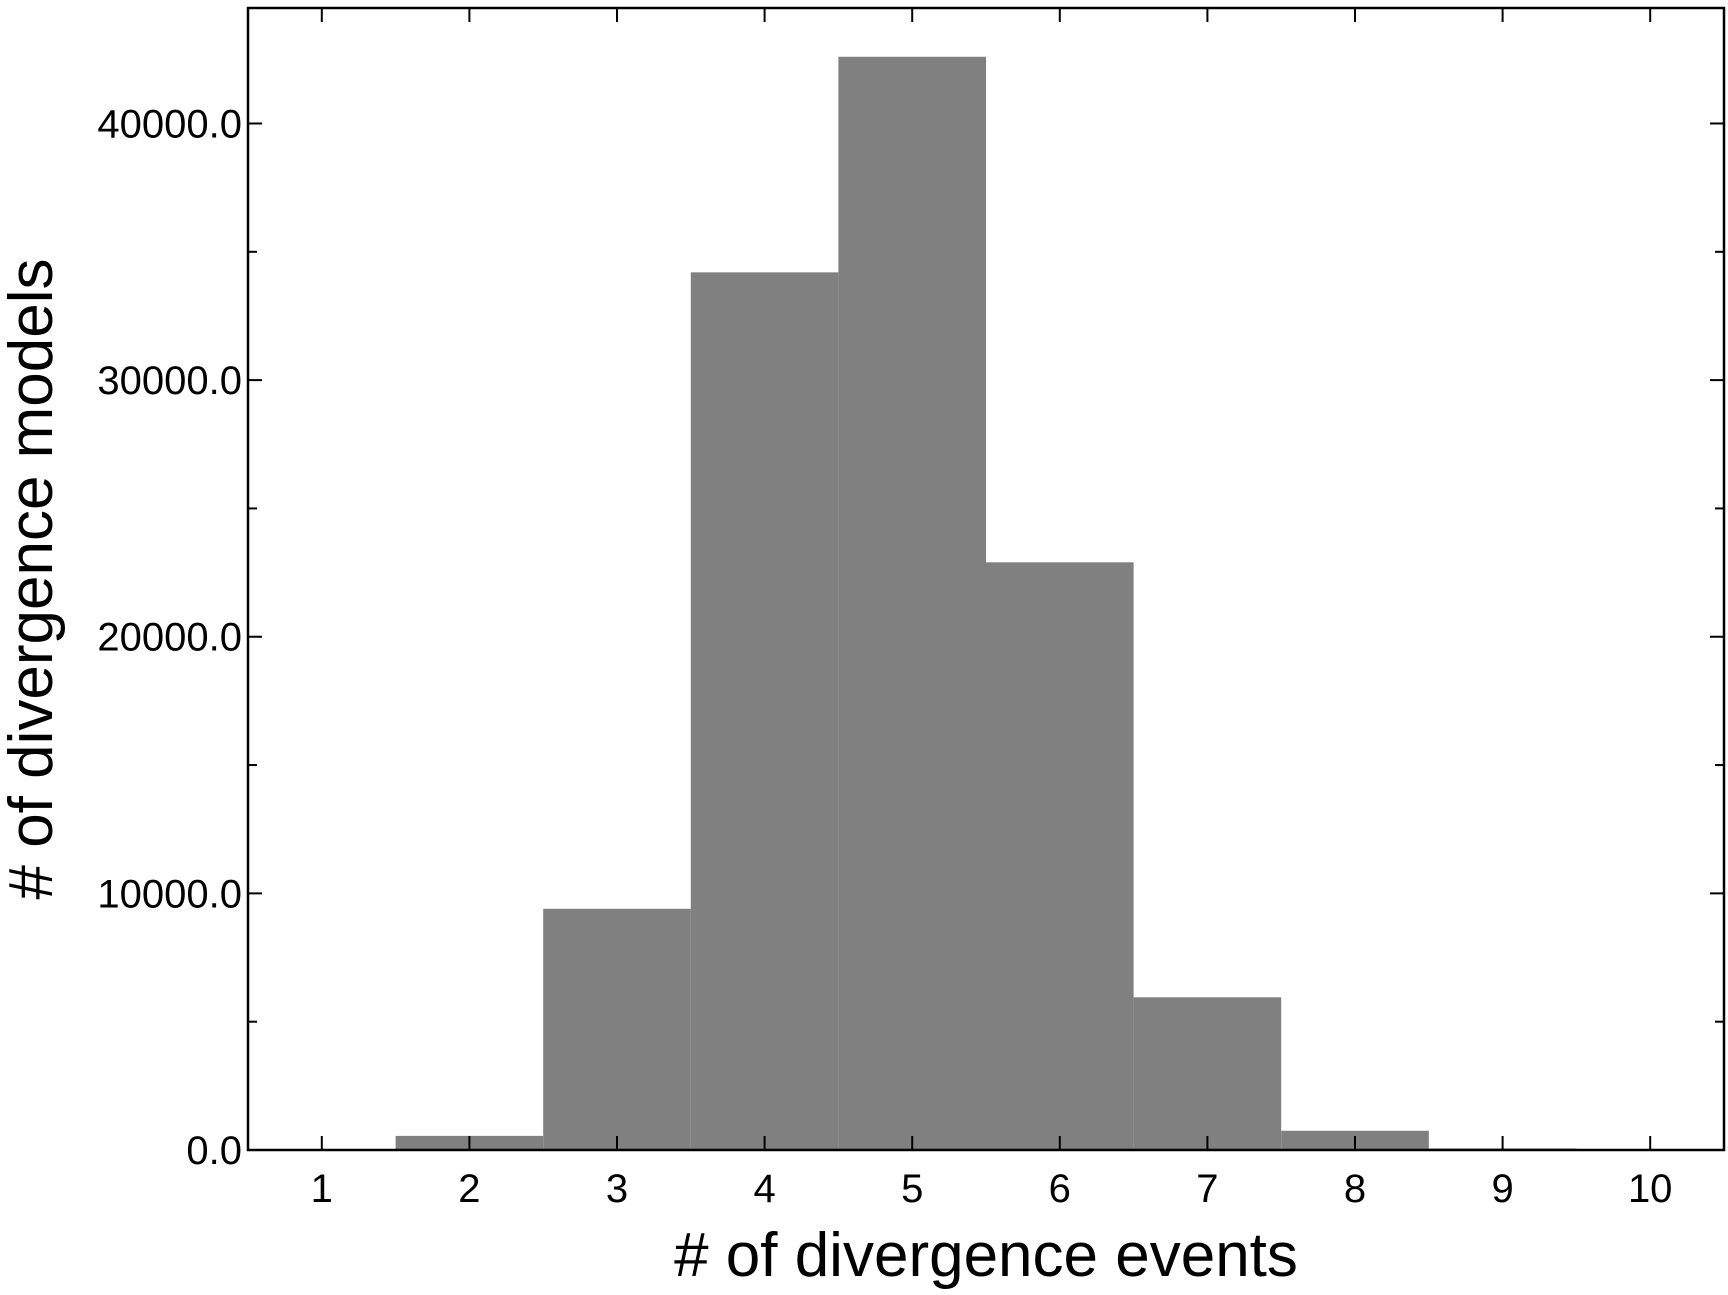 The width and height of the screenshot is (1728, 1295). I want to click on x-axis-label: # of divergence events, so click(986, 1255).